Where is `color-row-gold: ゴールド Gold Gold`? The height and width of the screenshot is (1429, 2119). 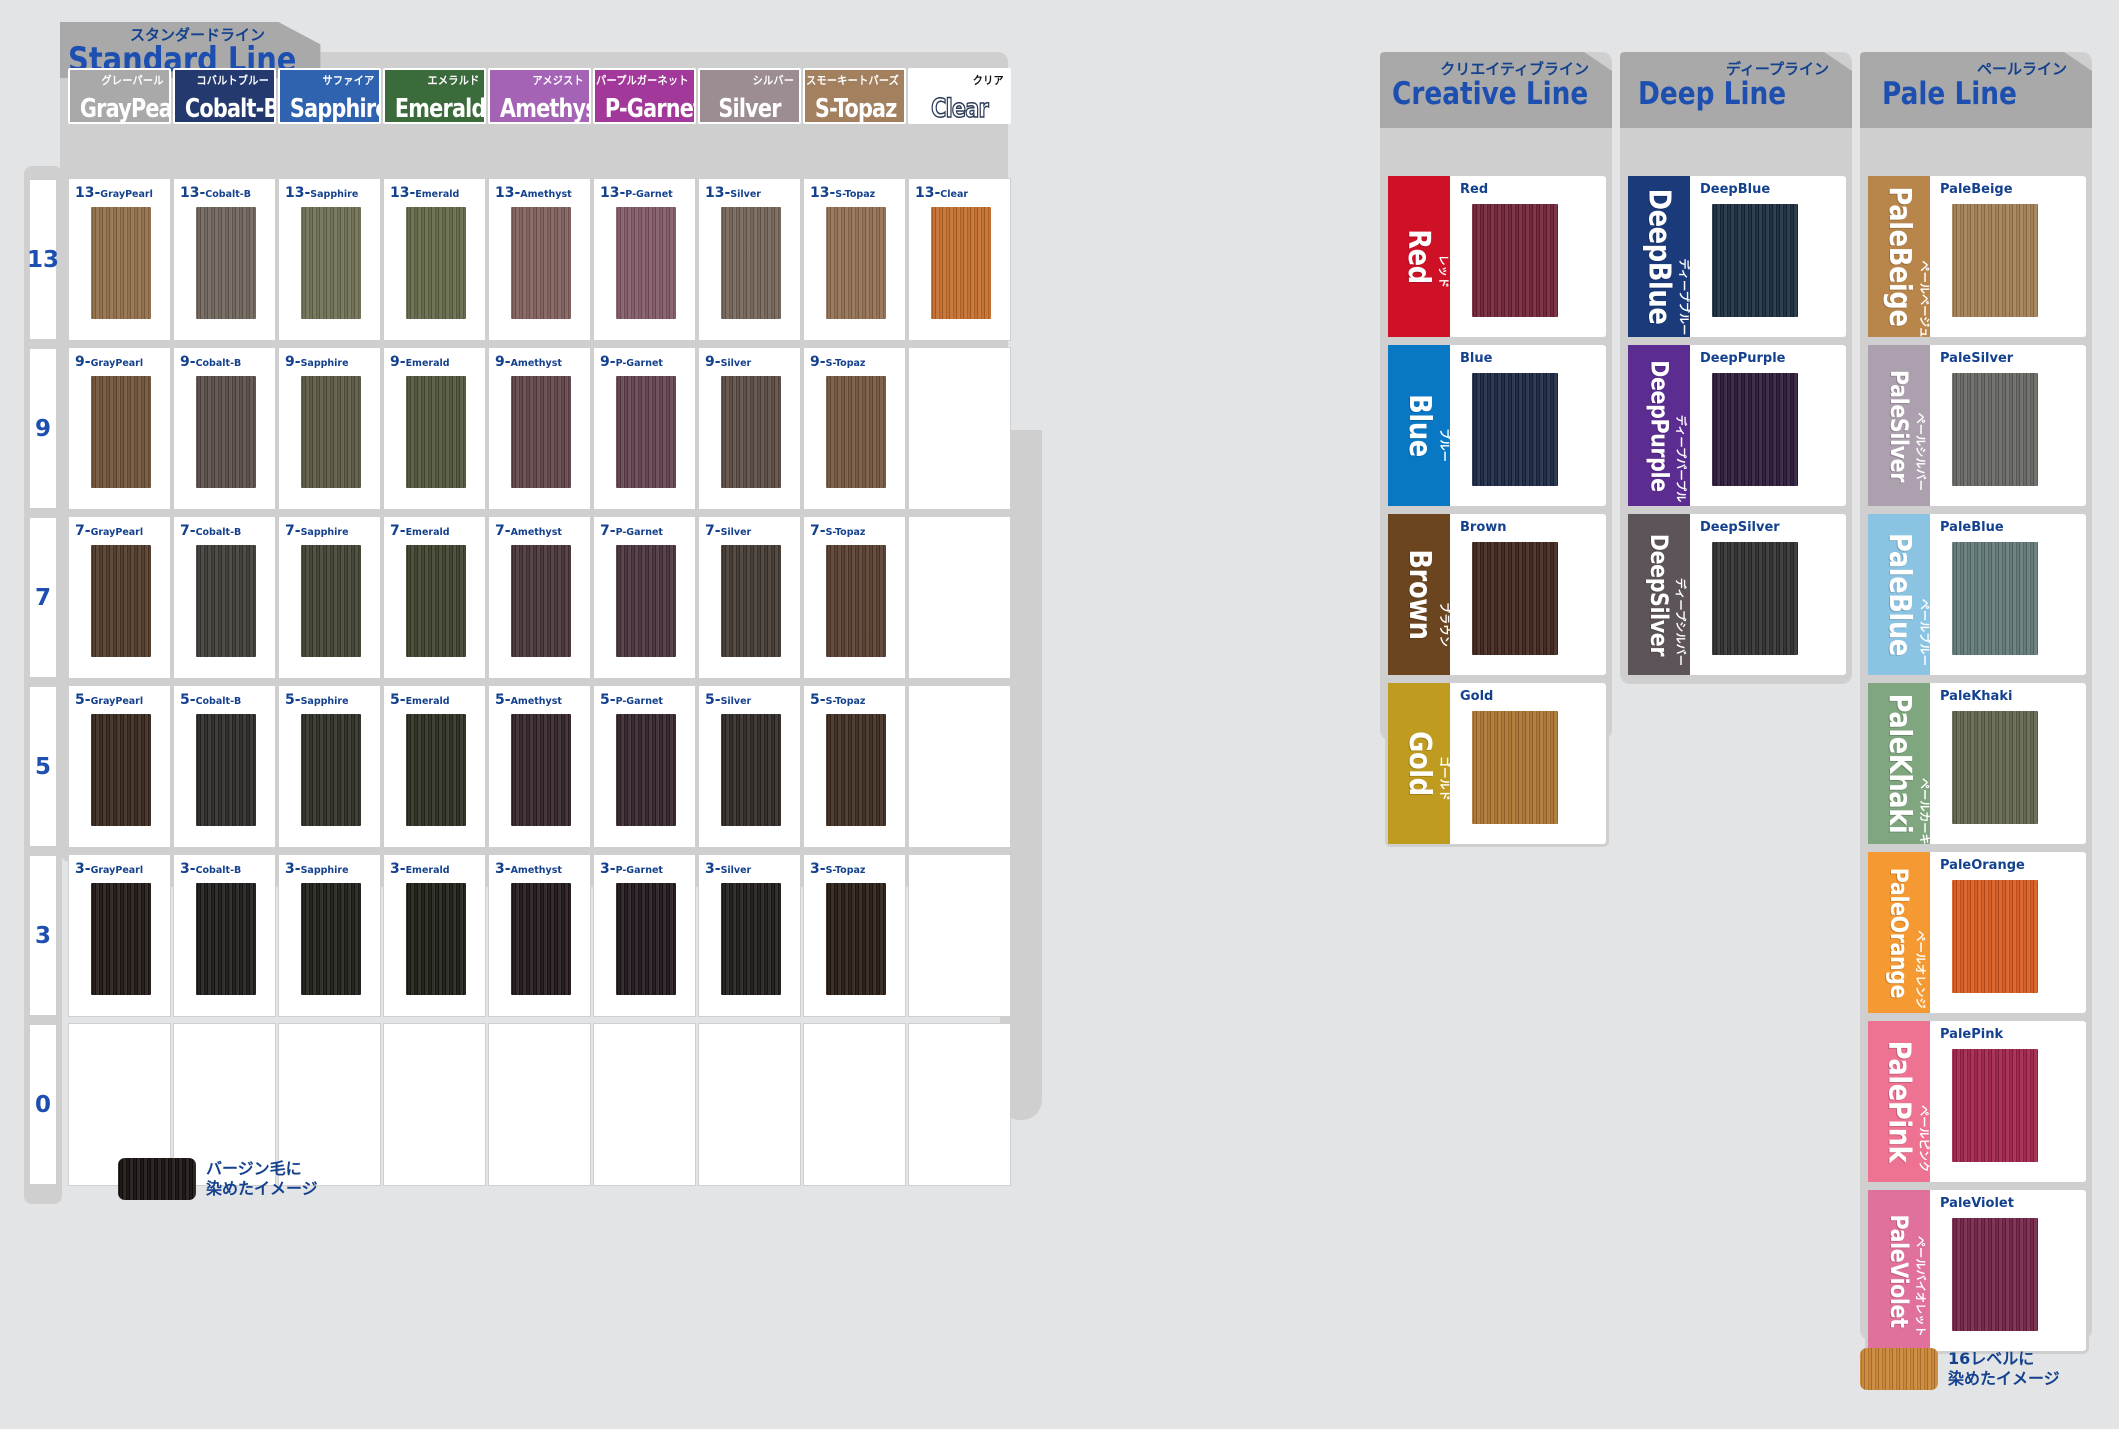
color-row-gold: ゴールド Gold Gold is located at coordinates (1497, 763).